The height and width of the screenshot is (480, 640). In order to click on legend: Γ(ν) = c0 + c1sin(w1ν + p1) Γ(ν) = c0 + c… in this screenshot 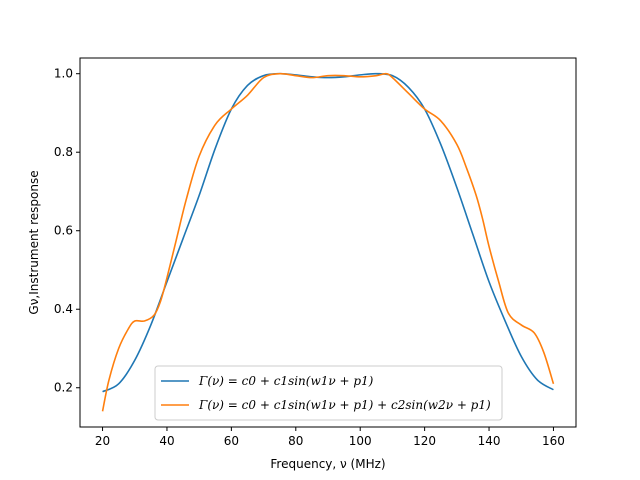, I will do `click(328, 393)`.